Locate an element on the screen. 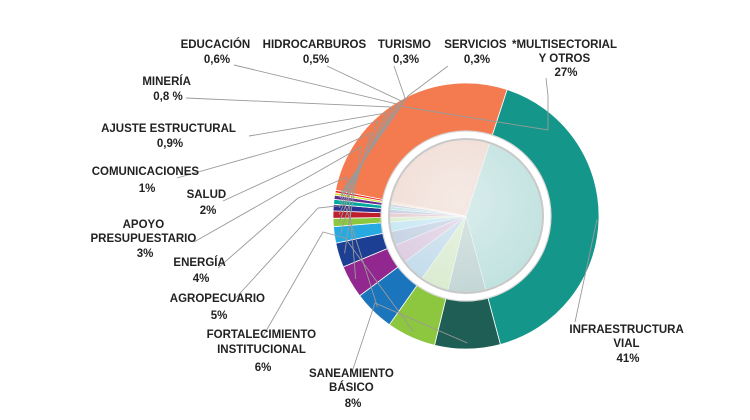 This screenshot has width=750, height=420. leader-educacion is located at coordinates (315, 133).